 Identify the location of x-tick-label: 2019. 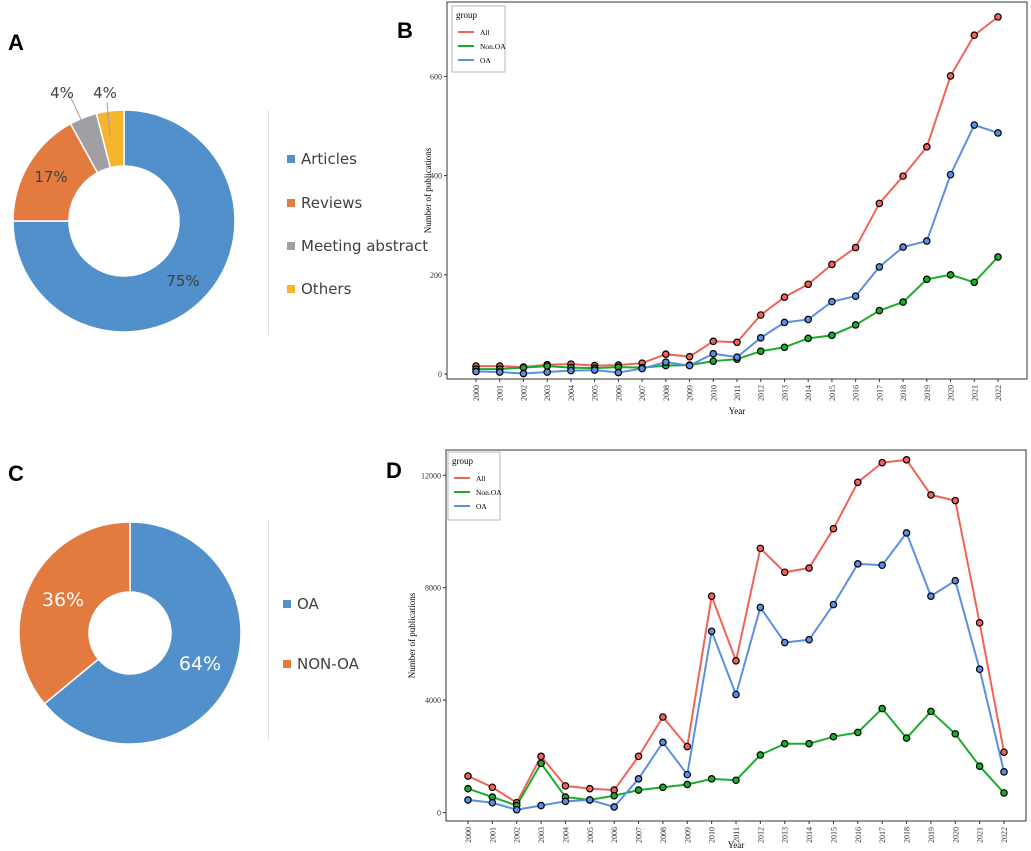
(927, 393).